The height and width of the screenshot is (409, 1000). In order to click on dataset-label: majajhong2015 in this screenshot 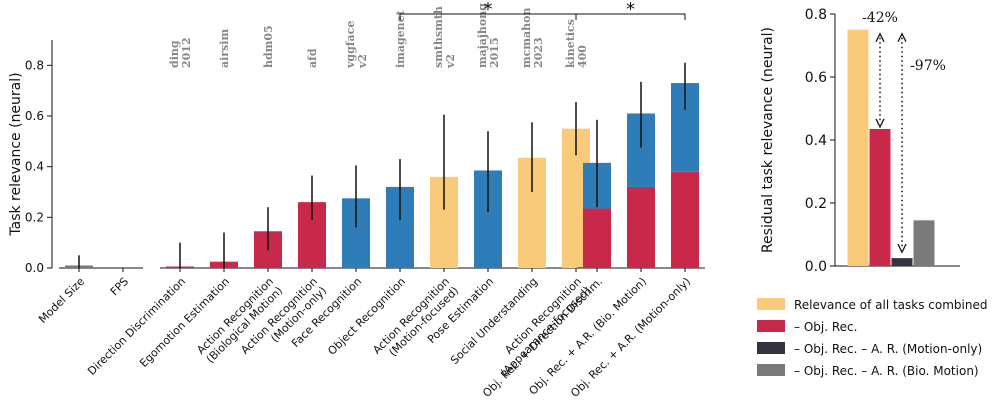, I will do `click(488, 35)`.